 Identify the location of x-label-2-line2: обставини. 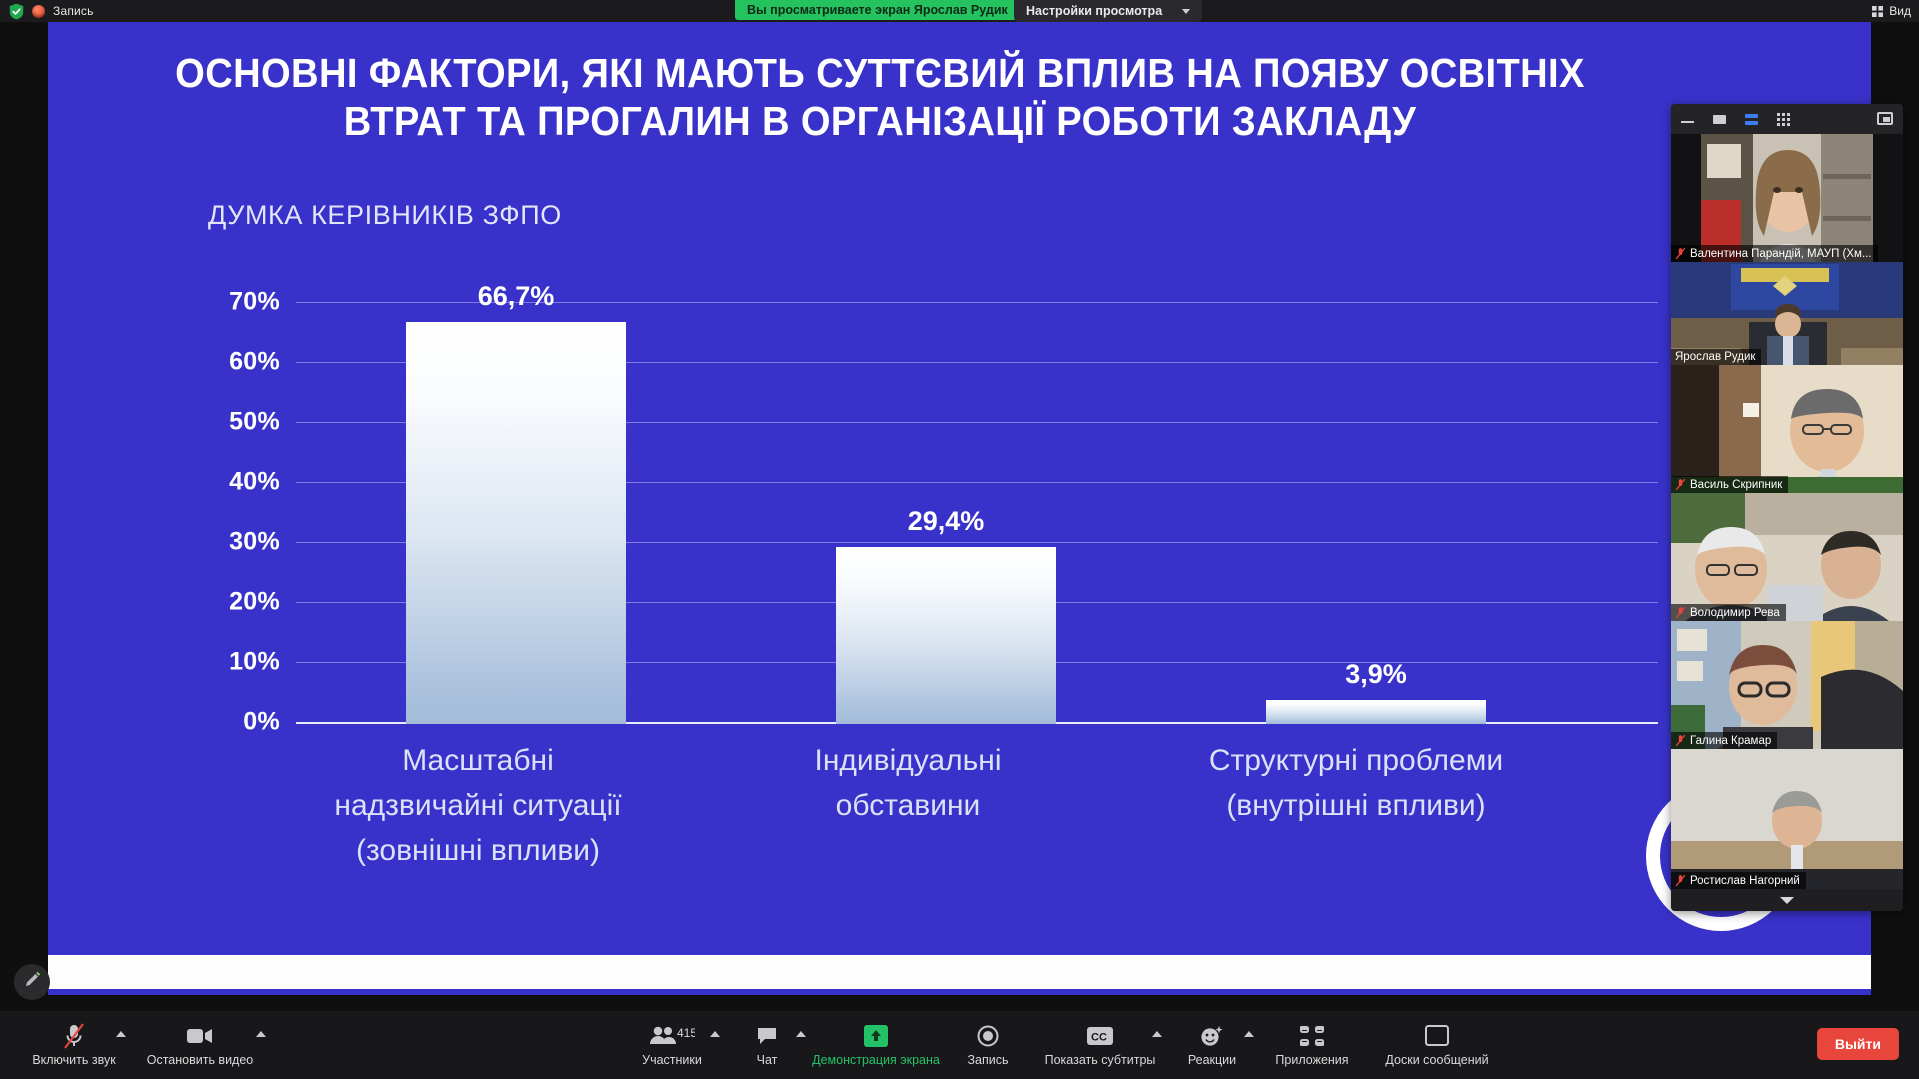
(908, 805).